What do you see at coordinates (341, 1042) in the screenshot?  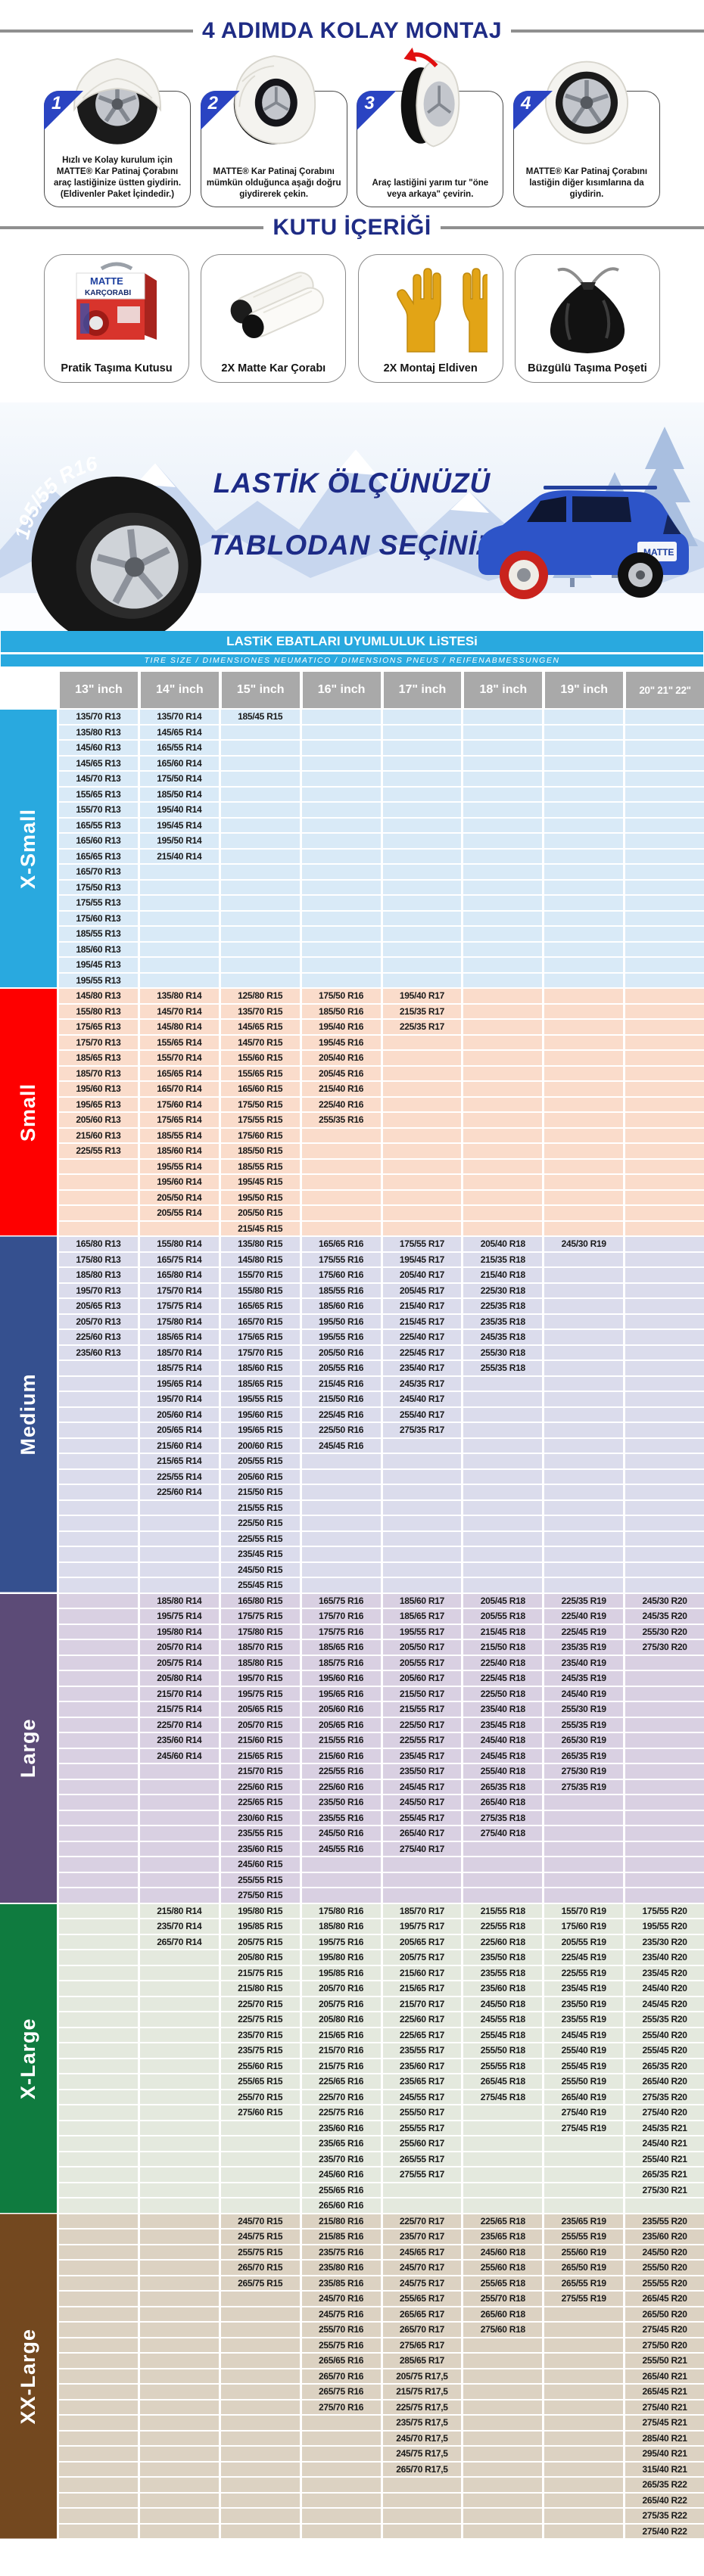 I see `tire-size-cell: 195/45 R16` at bounding box center [341, 1042].